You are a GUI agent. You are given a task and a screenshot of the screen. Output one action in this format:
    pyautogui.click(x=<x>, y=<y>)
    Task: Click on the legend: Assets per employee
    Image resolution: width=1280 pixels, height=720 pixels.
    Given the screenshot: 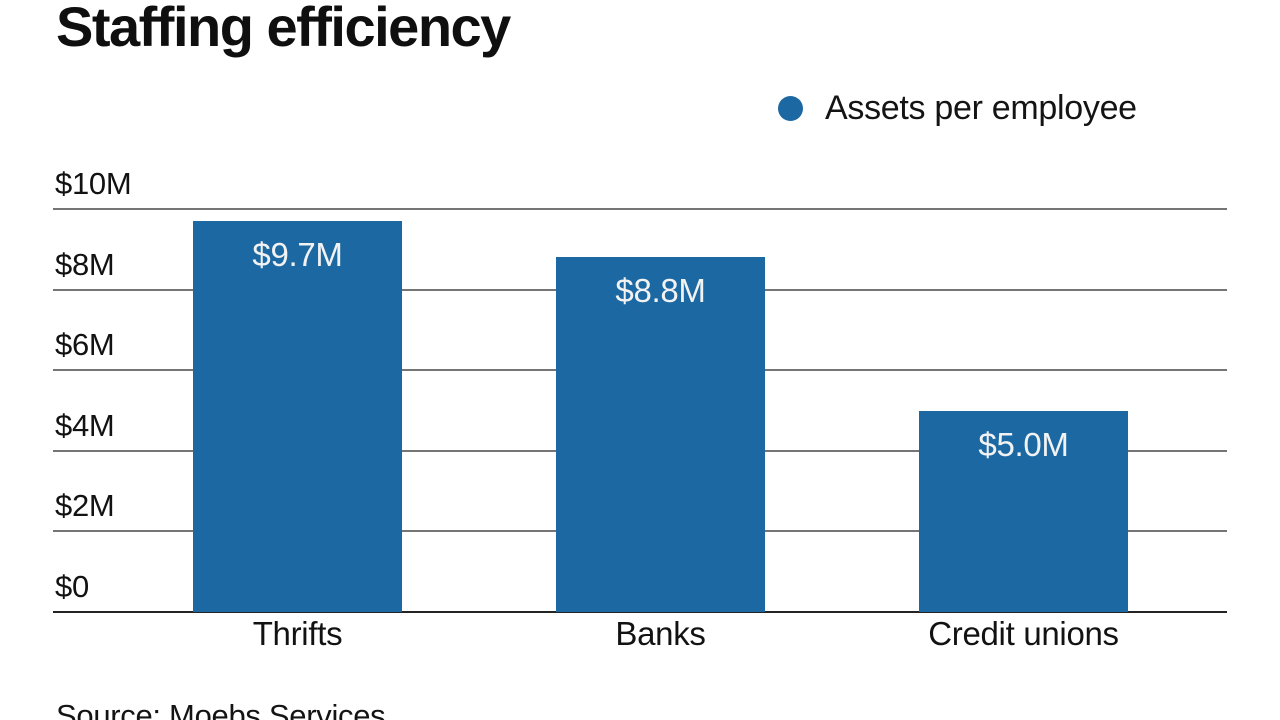 What is the action you would take?
    pyautogui.click(x=957, y=108)
    